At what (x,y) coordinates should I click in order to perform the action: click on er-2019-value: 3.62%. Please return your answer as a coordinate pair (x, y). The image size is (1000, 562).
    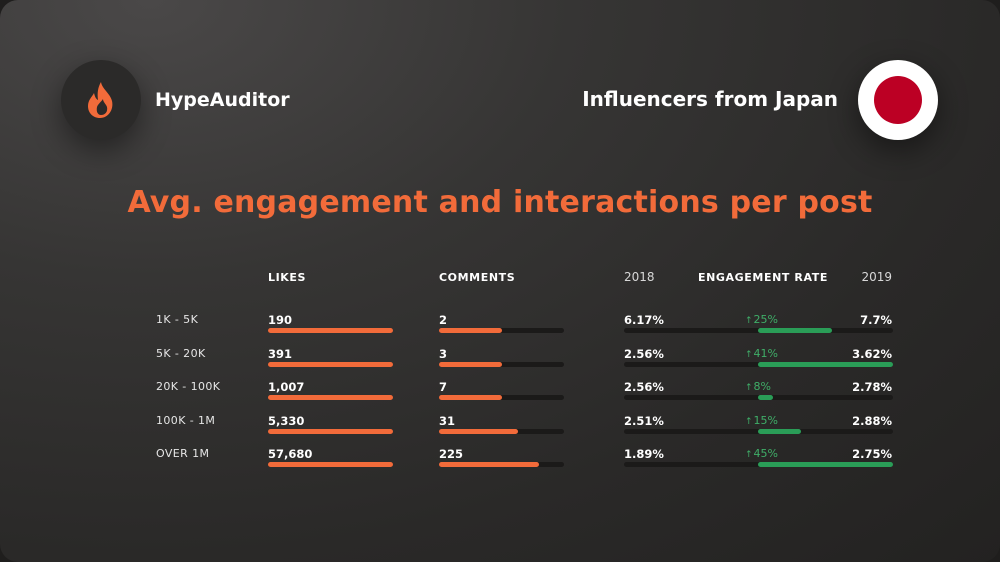
    Looking at the image, I should click on (872, 353).